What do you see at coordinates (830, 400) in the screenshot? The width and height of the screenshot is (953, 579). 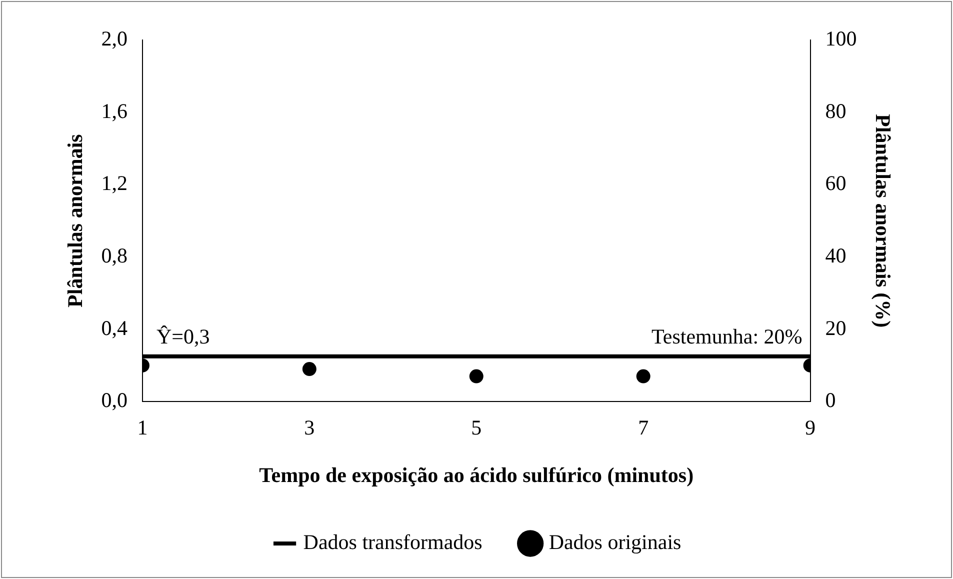 I see `y2-tick-label: 0` at bounding box center [830, 400].